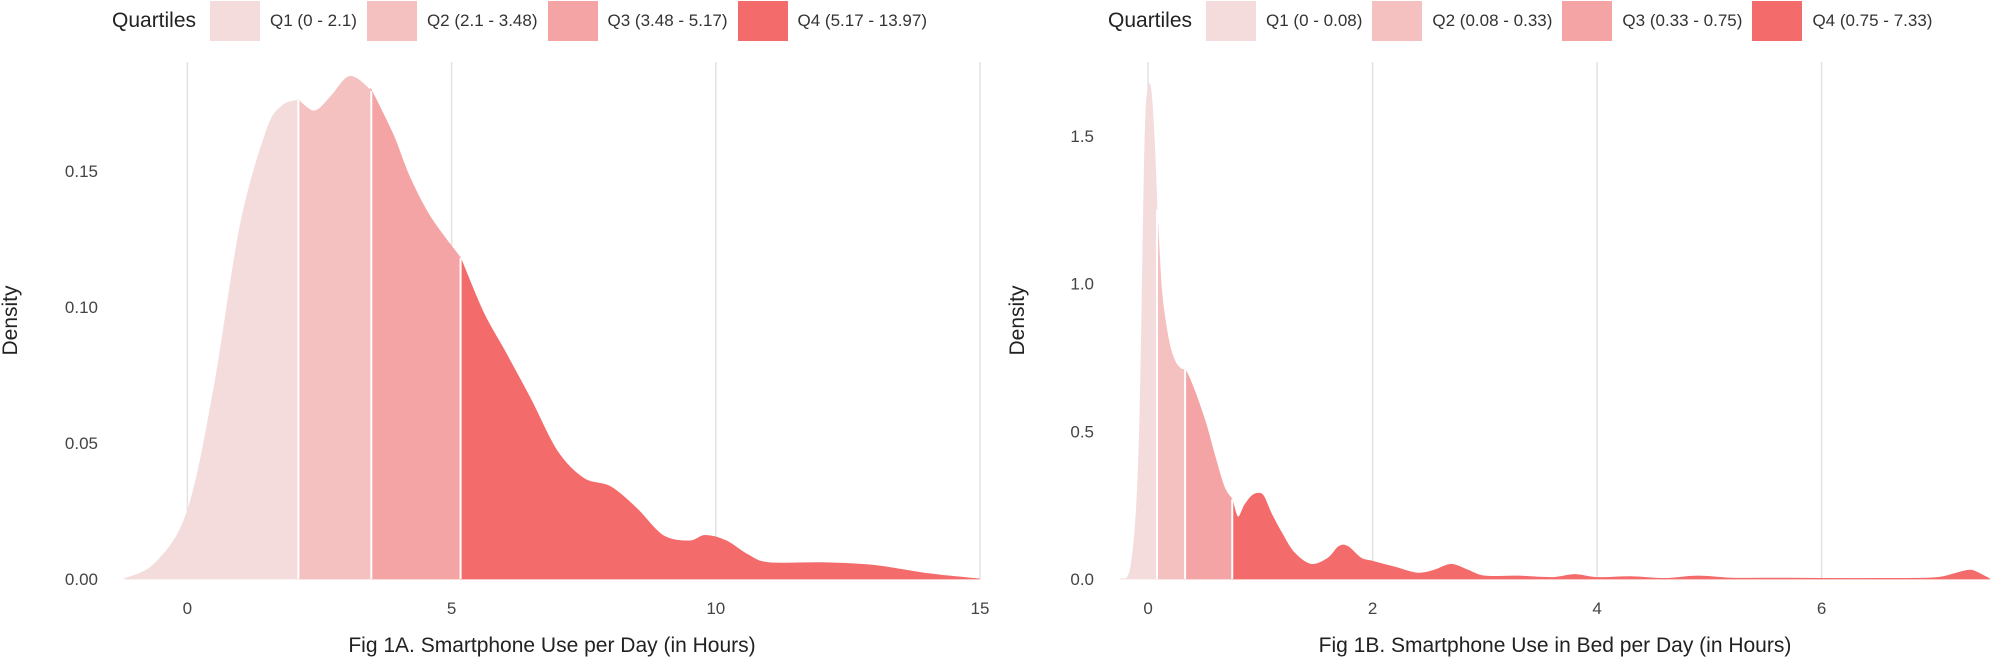 This screenshot has height=661, width=2000. I want to click on legend-label: Q2 (0.08 - 0.33), so click(1492, 20).